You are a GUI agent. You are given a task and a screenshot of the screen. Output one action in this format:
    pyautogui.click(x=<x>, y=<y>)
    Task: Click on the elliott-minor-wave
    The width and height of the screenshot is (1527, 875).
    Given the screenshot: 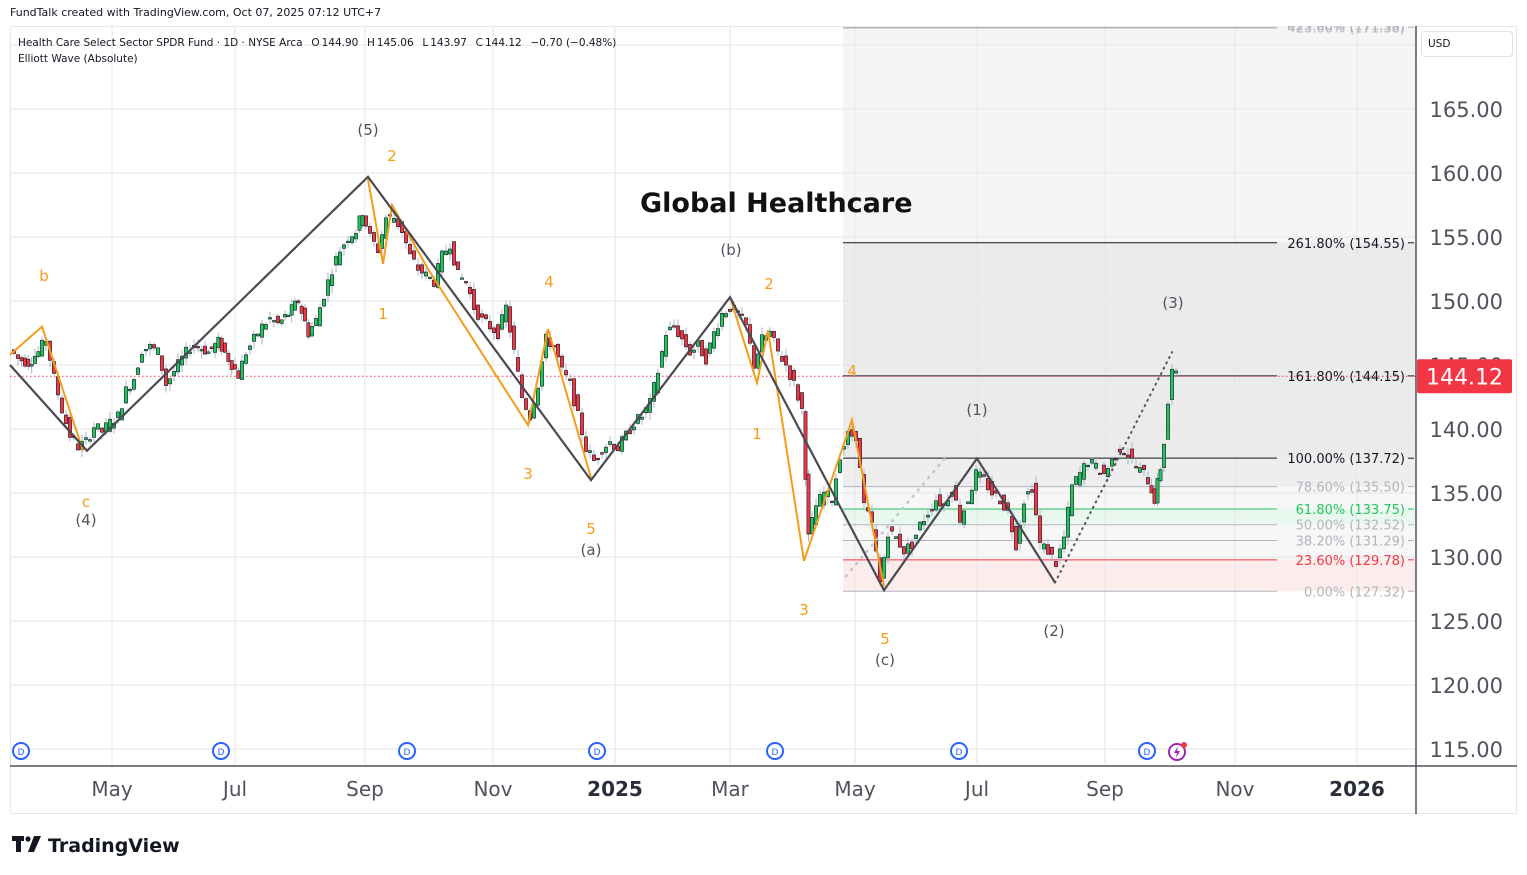 What is the action you would take?
    pyautogui.click(x=807, y=441)
    